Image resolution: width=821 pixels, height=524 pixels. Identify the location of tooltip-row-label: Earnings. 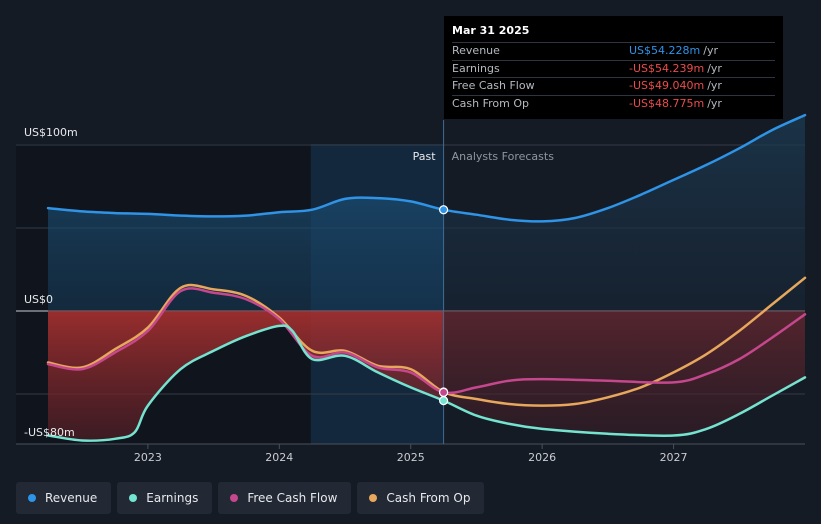
(476, 68).